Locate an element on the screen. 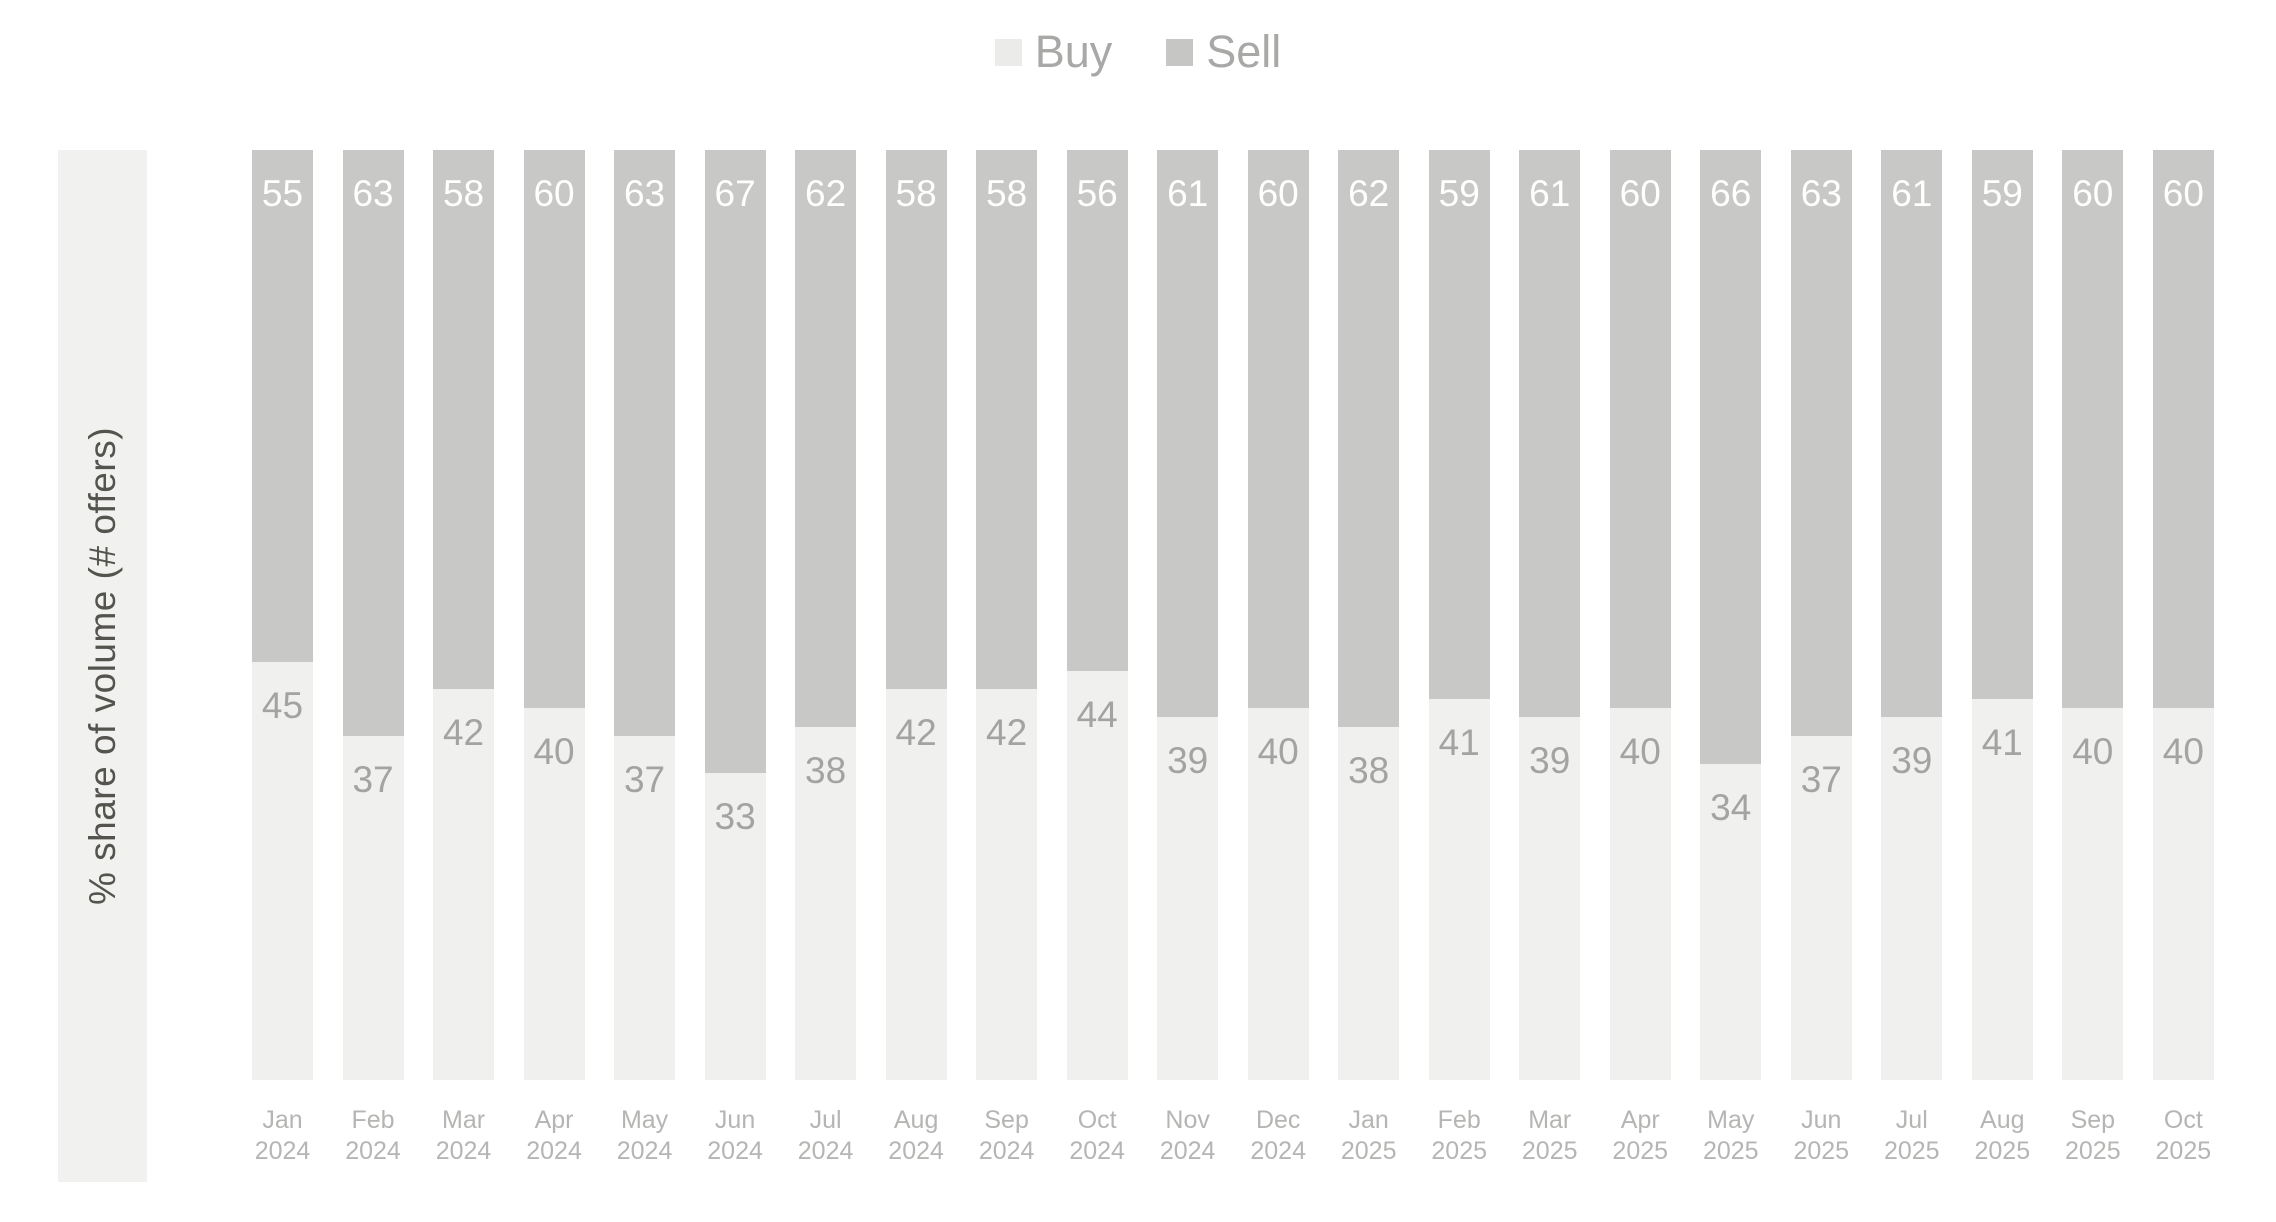 The width and height of the screenshot is (2276, 1222). sell-value-label: 59 is located at coordinates (2002, 193).